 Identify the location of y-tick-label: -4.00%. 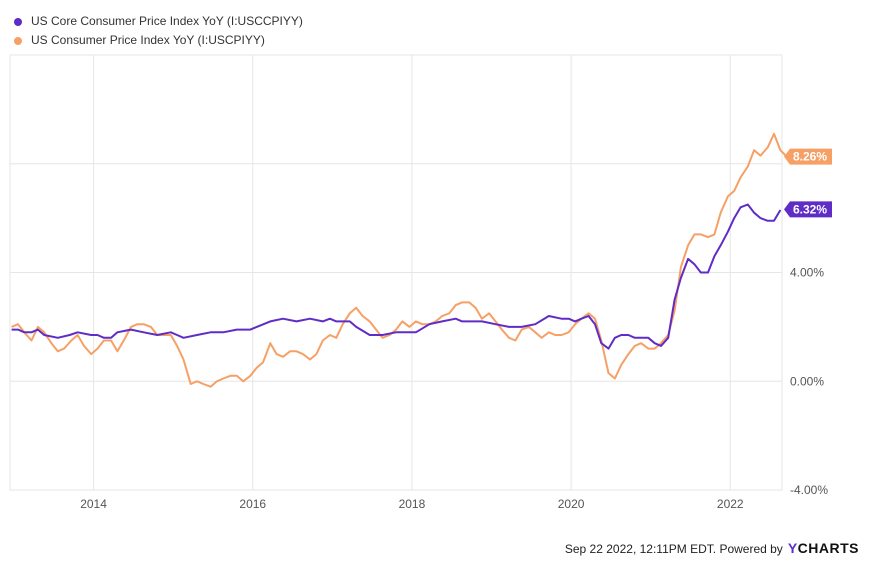
(809, 490).